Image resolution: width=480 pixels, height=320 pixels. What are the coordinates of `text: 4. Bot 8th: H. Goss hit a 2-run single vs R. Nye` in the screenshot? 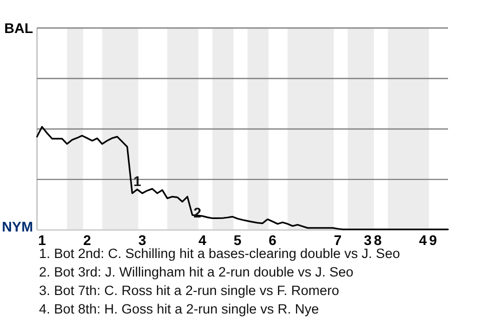 It's located at (179, 309).